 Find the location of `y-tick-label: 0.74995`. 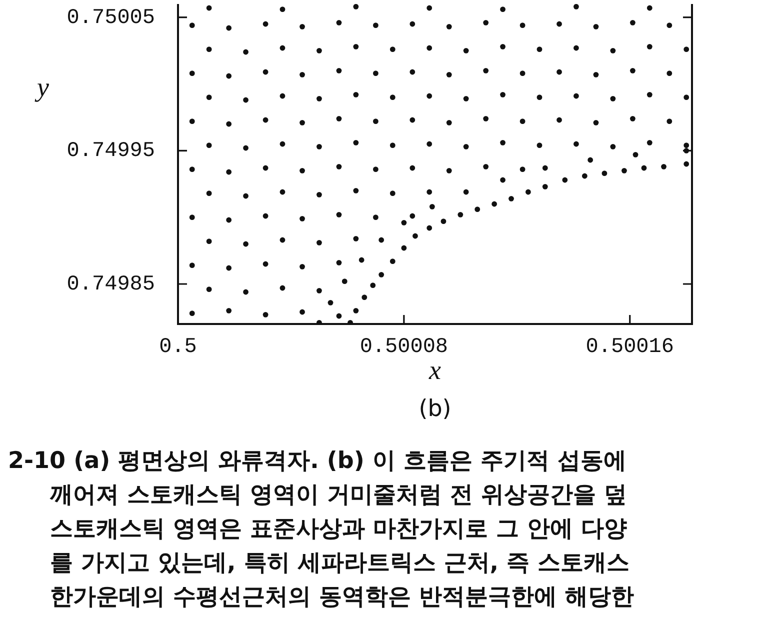

y-tick-label: 0.74995 is located at coordinates (110, 152).